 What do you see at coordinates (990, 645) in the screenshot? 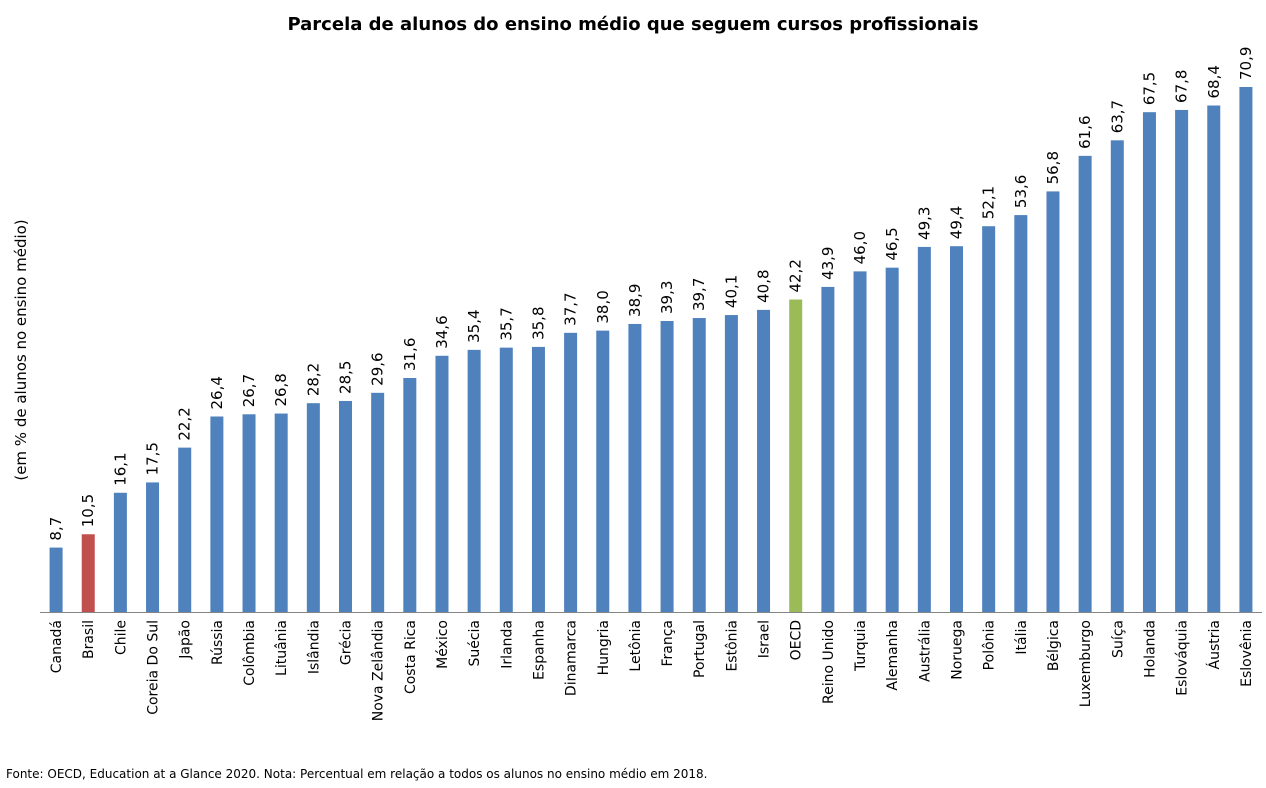
I see `category-label-polonia: Polônia` at bounding box center [990, 645].